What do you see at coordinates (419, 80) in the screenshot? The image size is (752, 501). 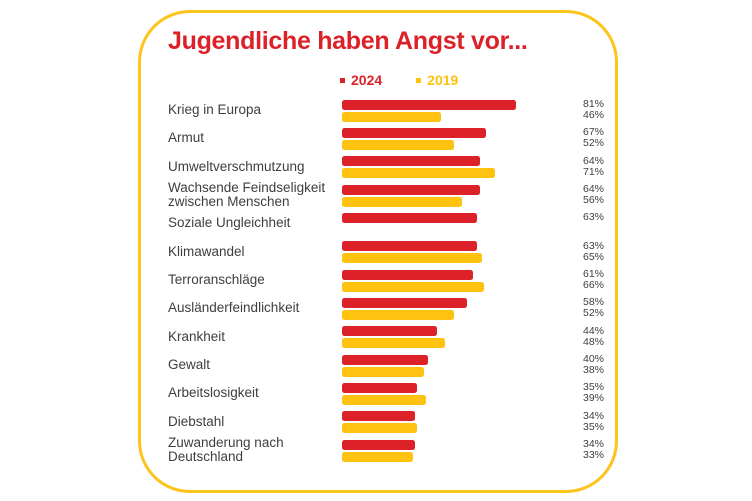 I see `legend-swatch-2019-icon` at bounding box center [419, 80].